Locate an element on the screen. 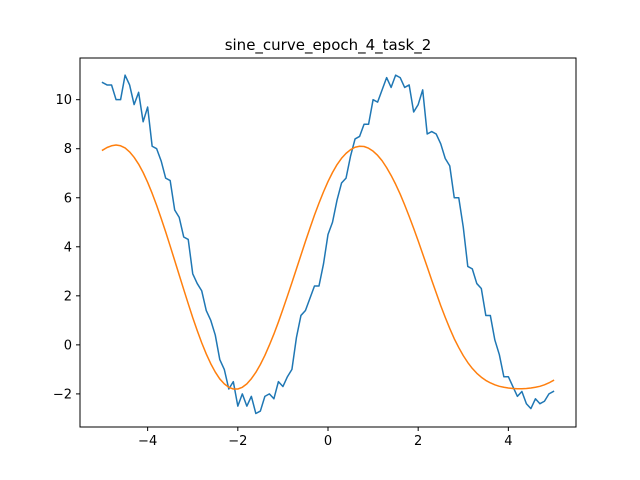 The height and width of the screenshot is (480, 640). y-tick-label: 4 is located at coordinates (68, 247).